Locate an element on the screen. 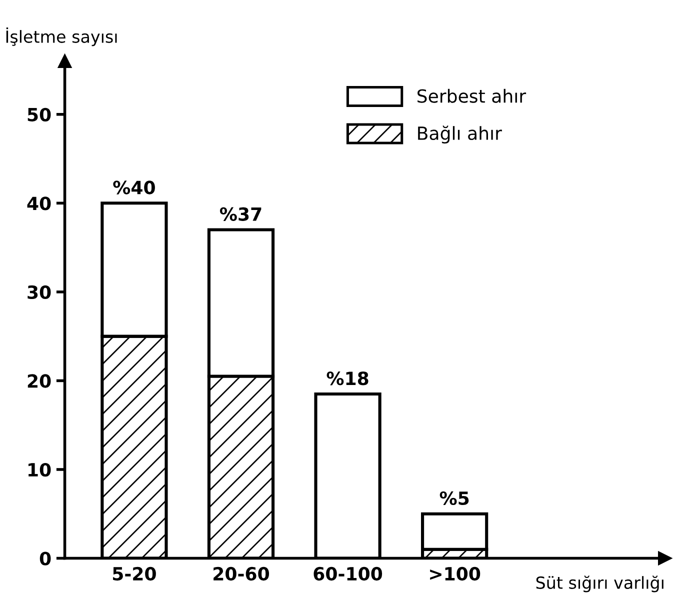 This screenshot has height=599, width=682. x-tick-label: >100 is located at coordinates (455, 573).